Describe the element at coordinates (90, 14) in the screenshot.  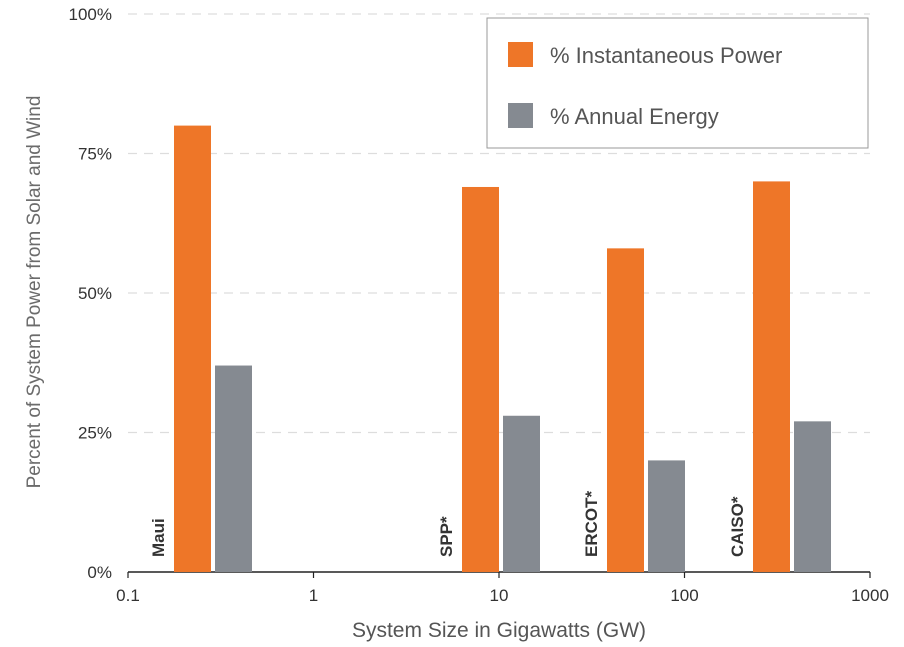
I see `y-tick-label-4: 100%` at that location.